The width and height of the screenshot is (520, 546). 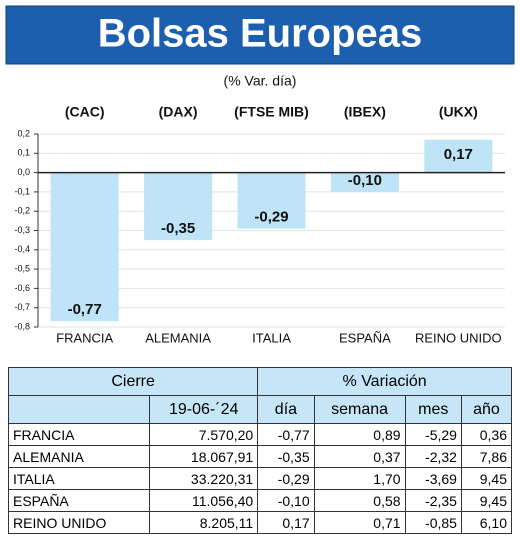 What do you see at coordinates (23, 133) in the screenshot?
I see `y-tick-label: 0,2` at bounding box center [23, 133].